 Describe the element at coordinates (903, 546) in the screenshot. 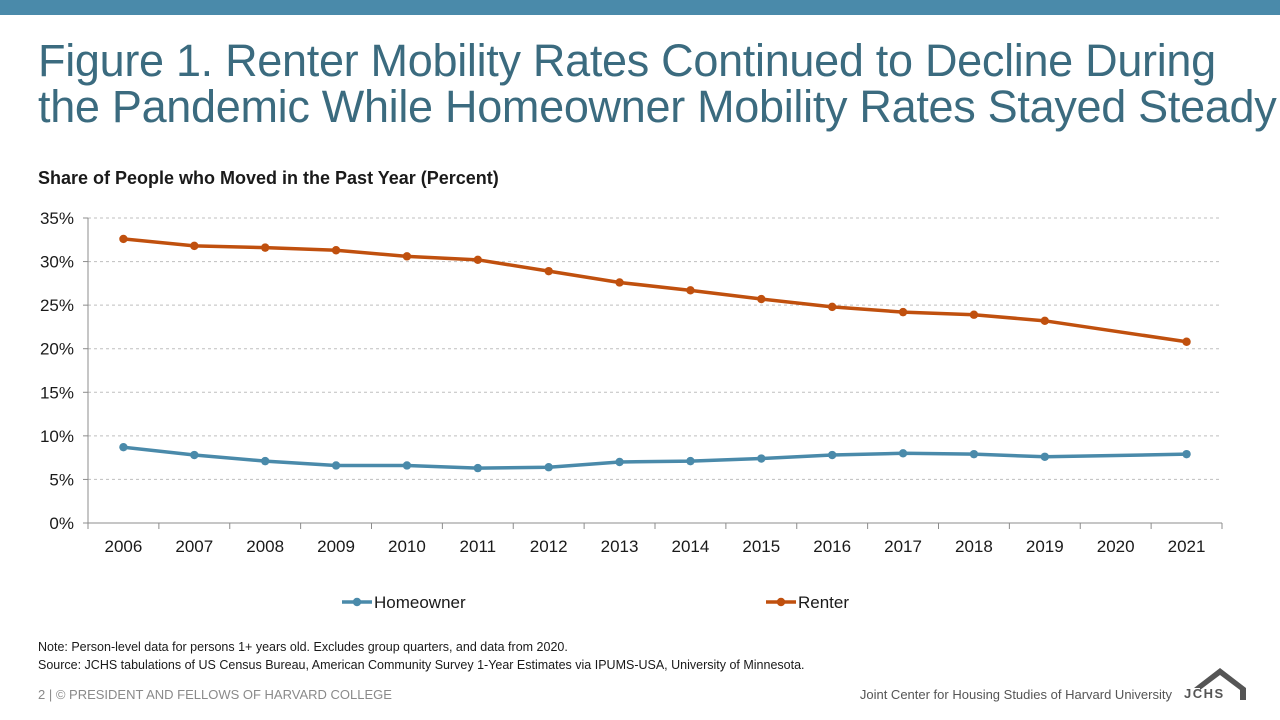

I see `x-tick-label-2017: 2017` at that location.